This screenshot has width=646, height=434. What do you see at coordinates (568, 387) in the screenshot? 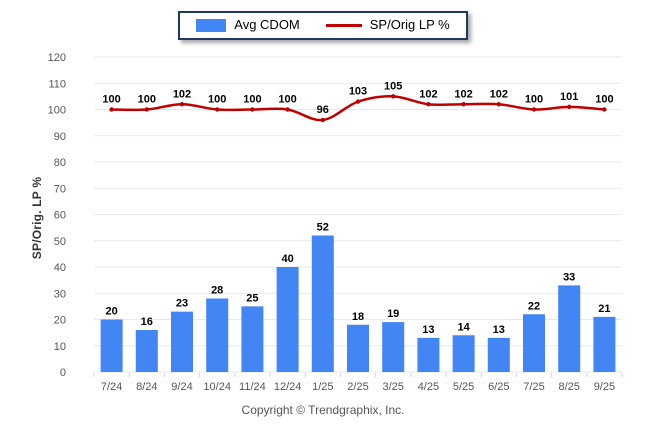
I see `x-tick-label: 8/25` at bounding box center [568, 387].